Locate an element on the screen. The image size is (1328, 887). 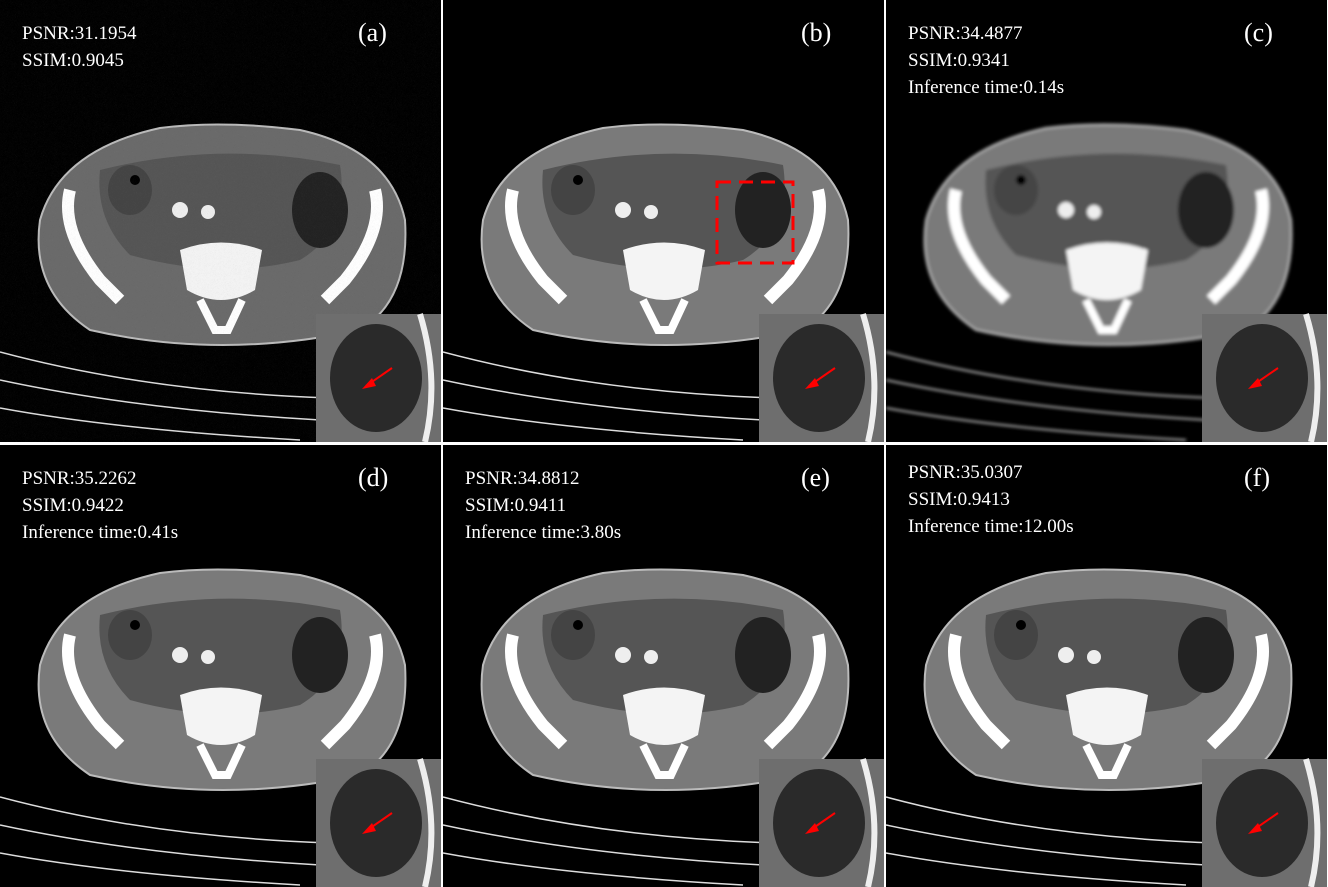
inference-time: Inference time:12.00s is located at coordinates (991, 526).